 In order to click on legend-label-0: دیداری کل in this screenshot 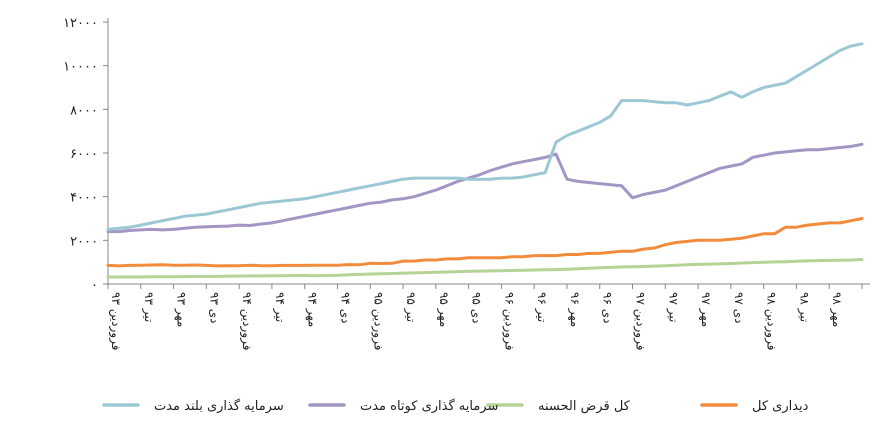, I will do `click(780, 406)`.